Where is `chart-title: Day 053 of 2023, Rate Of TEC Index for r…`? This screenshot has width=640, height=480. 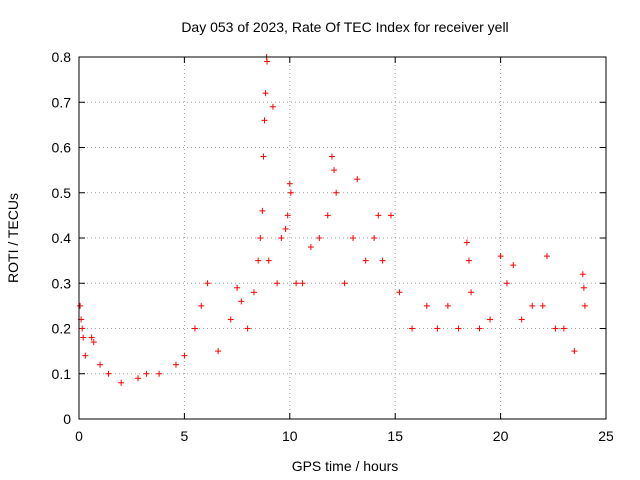 chart-title: Day 053 of 2023, Rate Of TEC Index for r… is located at coordinates (344, 27).